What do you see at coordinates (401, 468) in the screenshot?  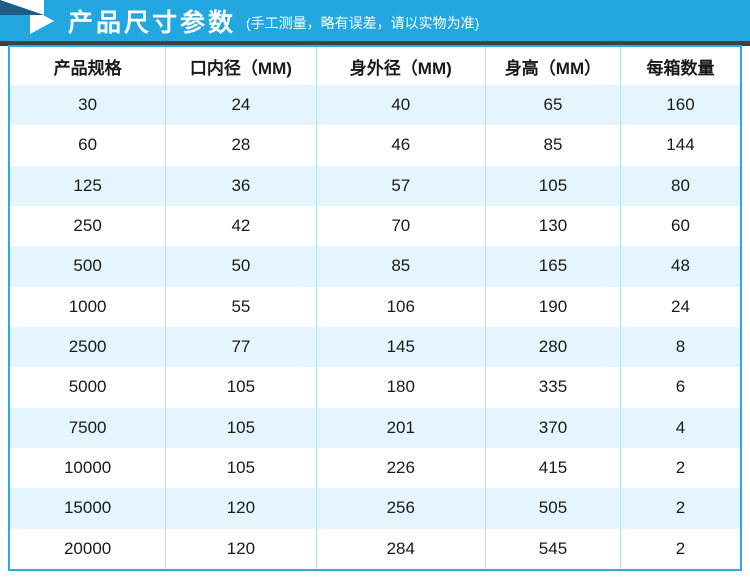 I see `table-cell: 226` at bounding box center [401, 468].